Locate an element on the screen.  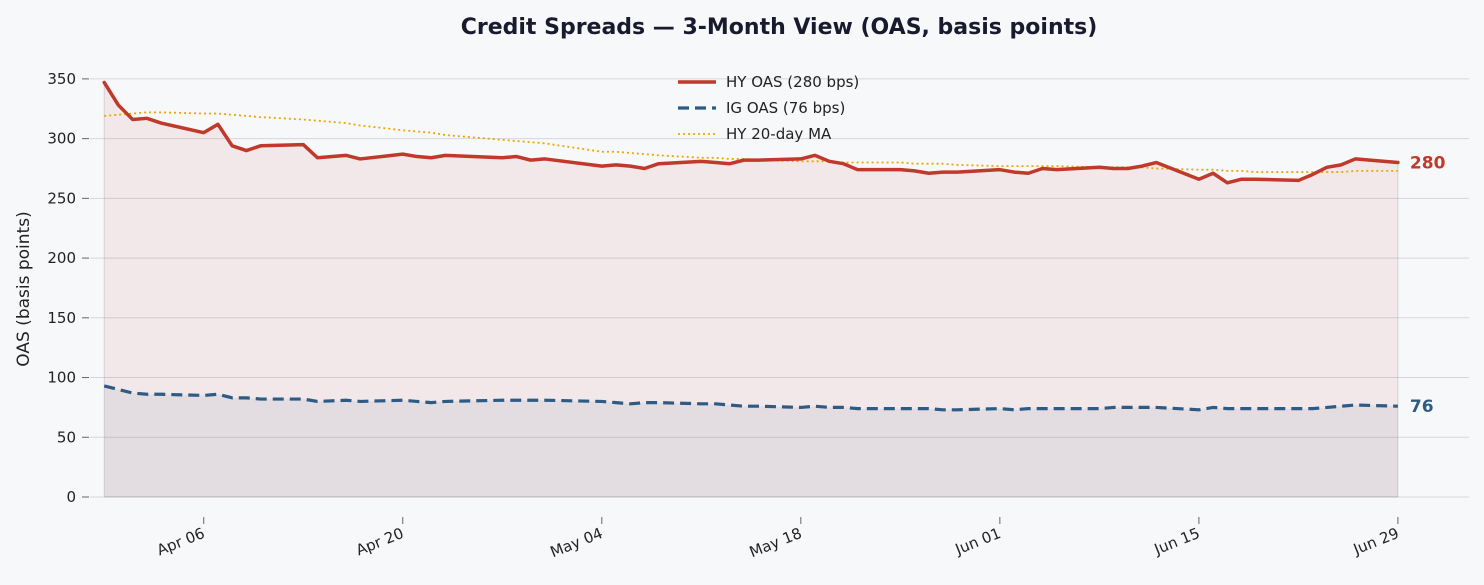
x-tick-label: Jun 29 is located at coordinates (1376, 541).